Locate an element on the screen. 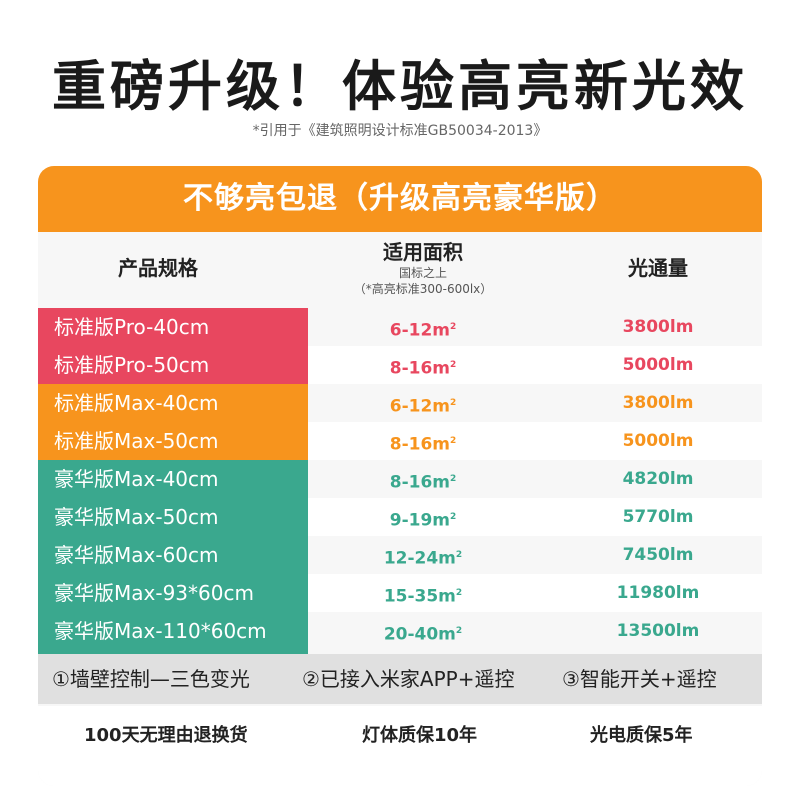  table-row: 豪华版Max-93*60cm 15-35m2 11980lm is located at coordinates (400, 593).